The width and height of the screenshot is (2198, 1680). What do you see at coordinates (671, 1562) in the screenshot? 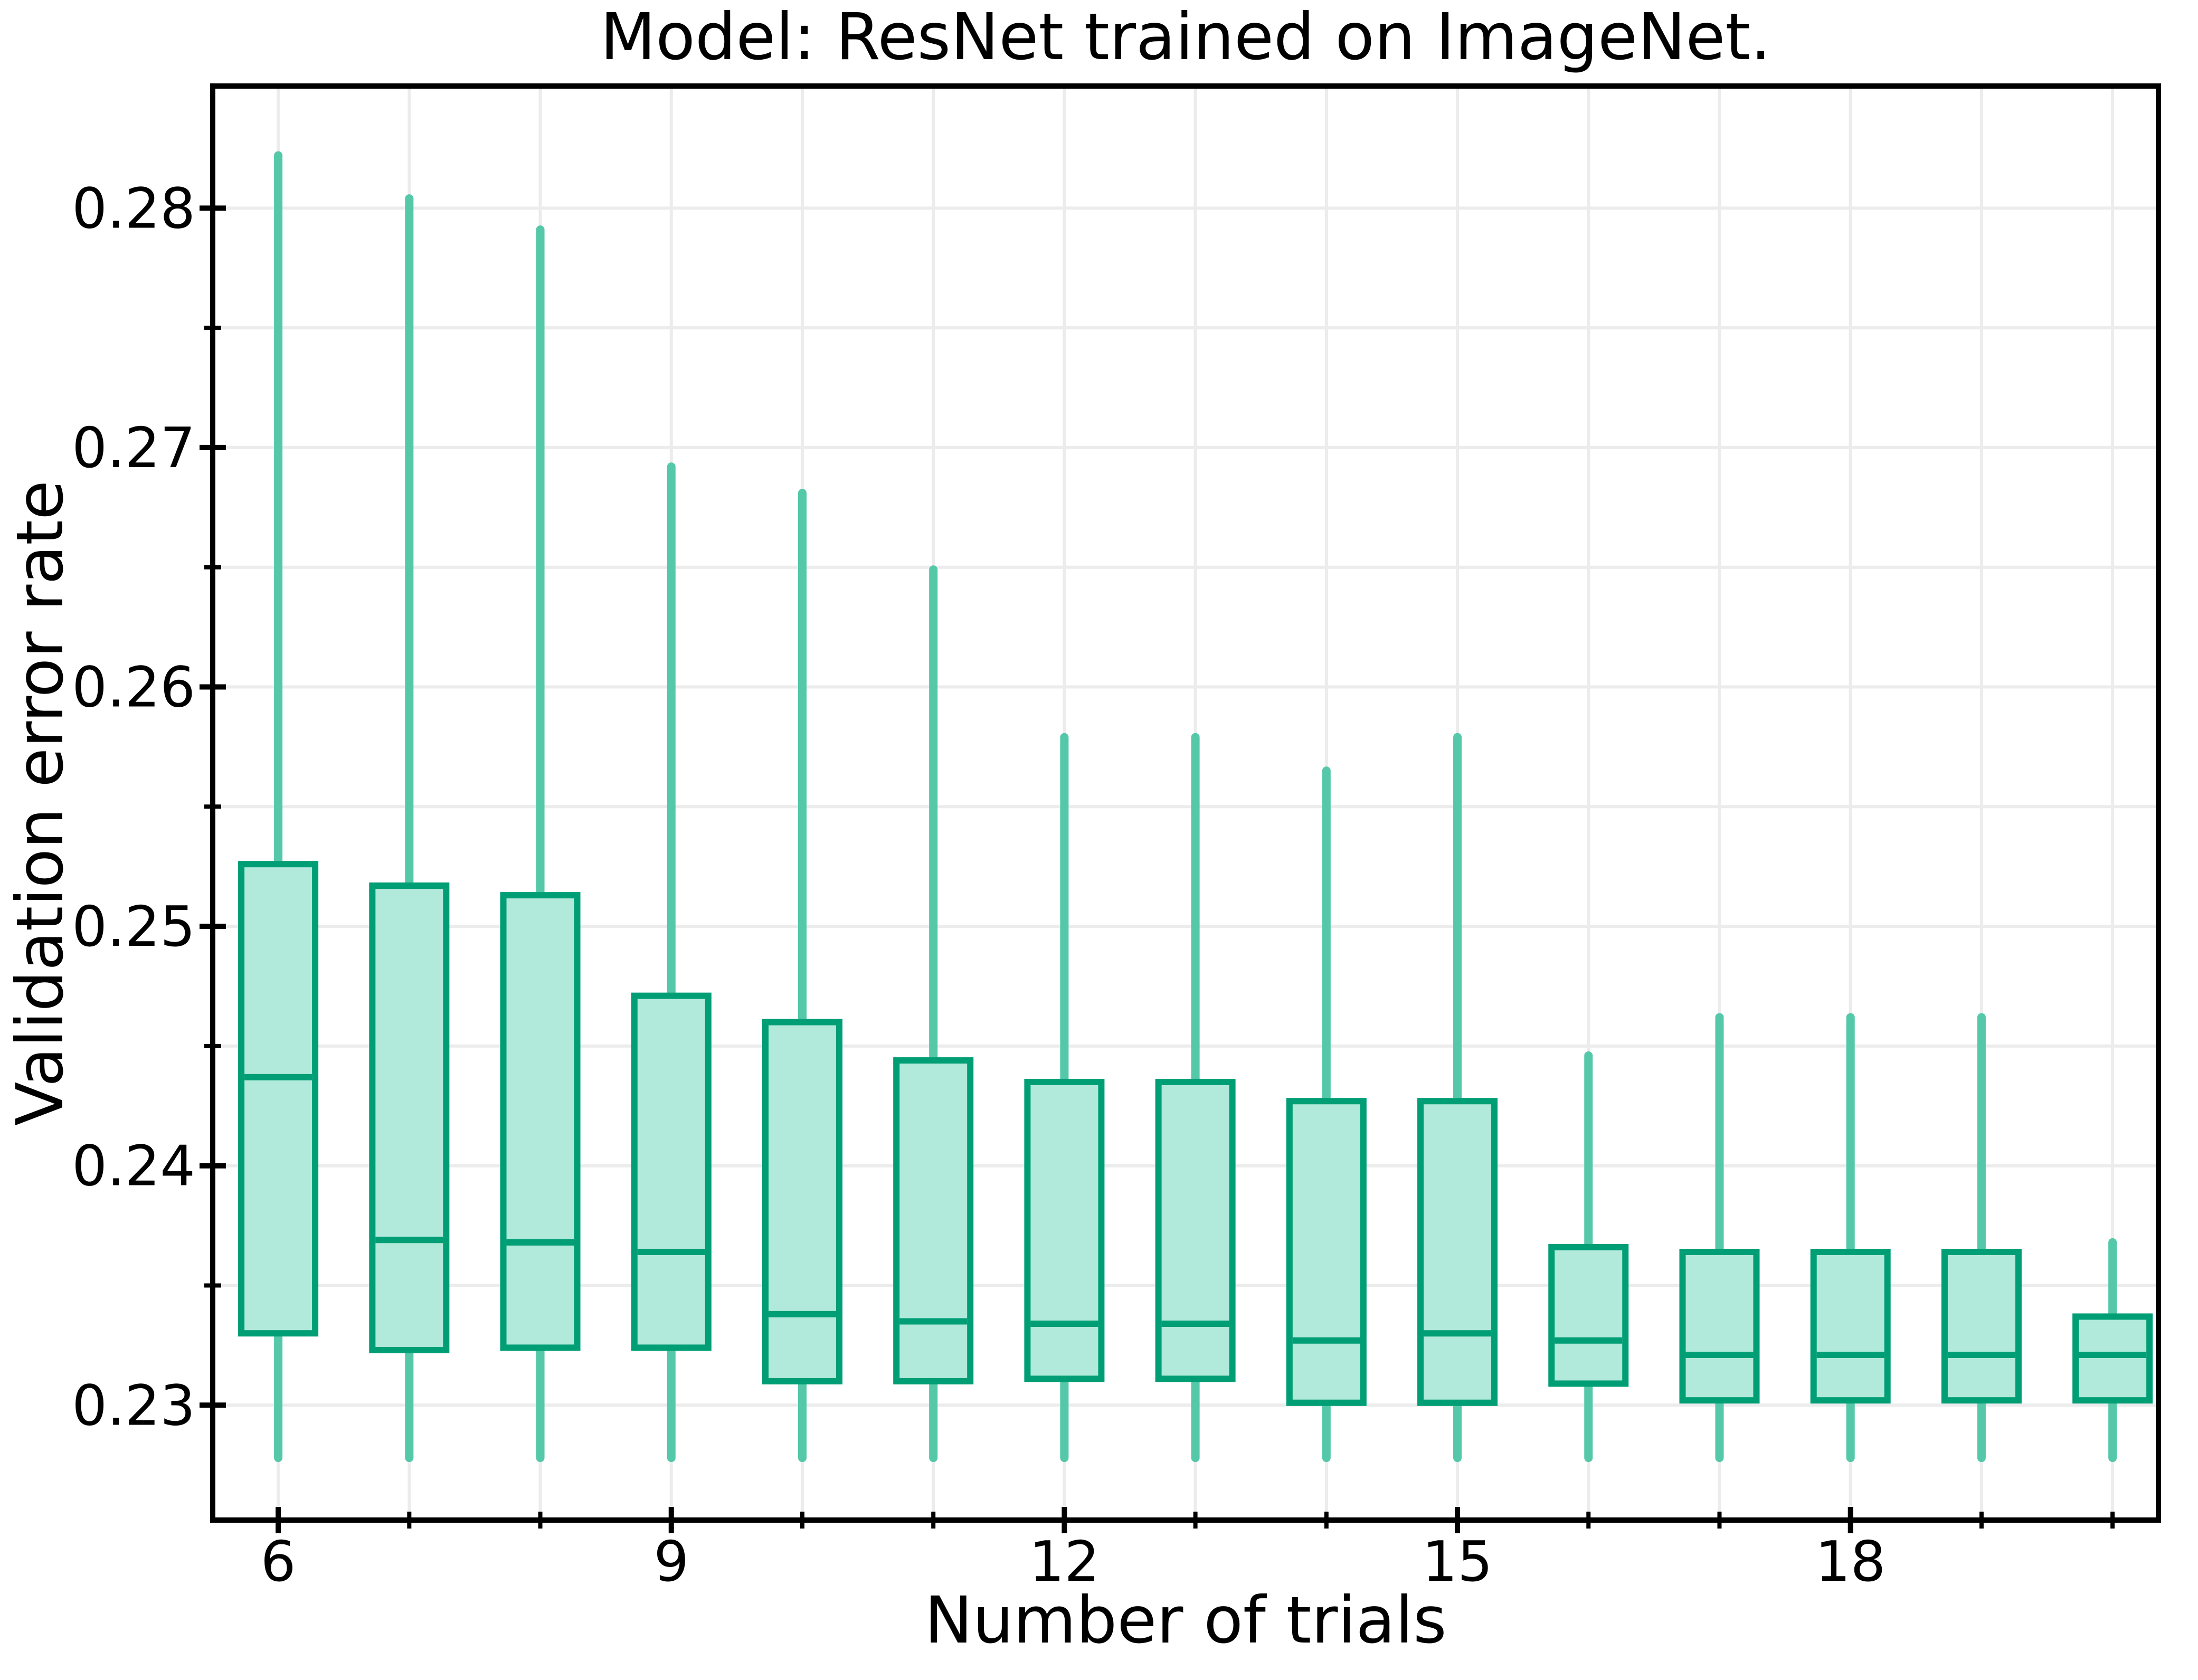
I see `x-tick-label: 9` at bounding box center [671, 1562].